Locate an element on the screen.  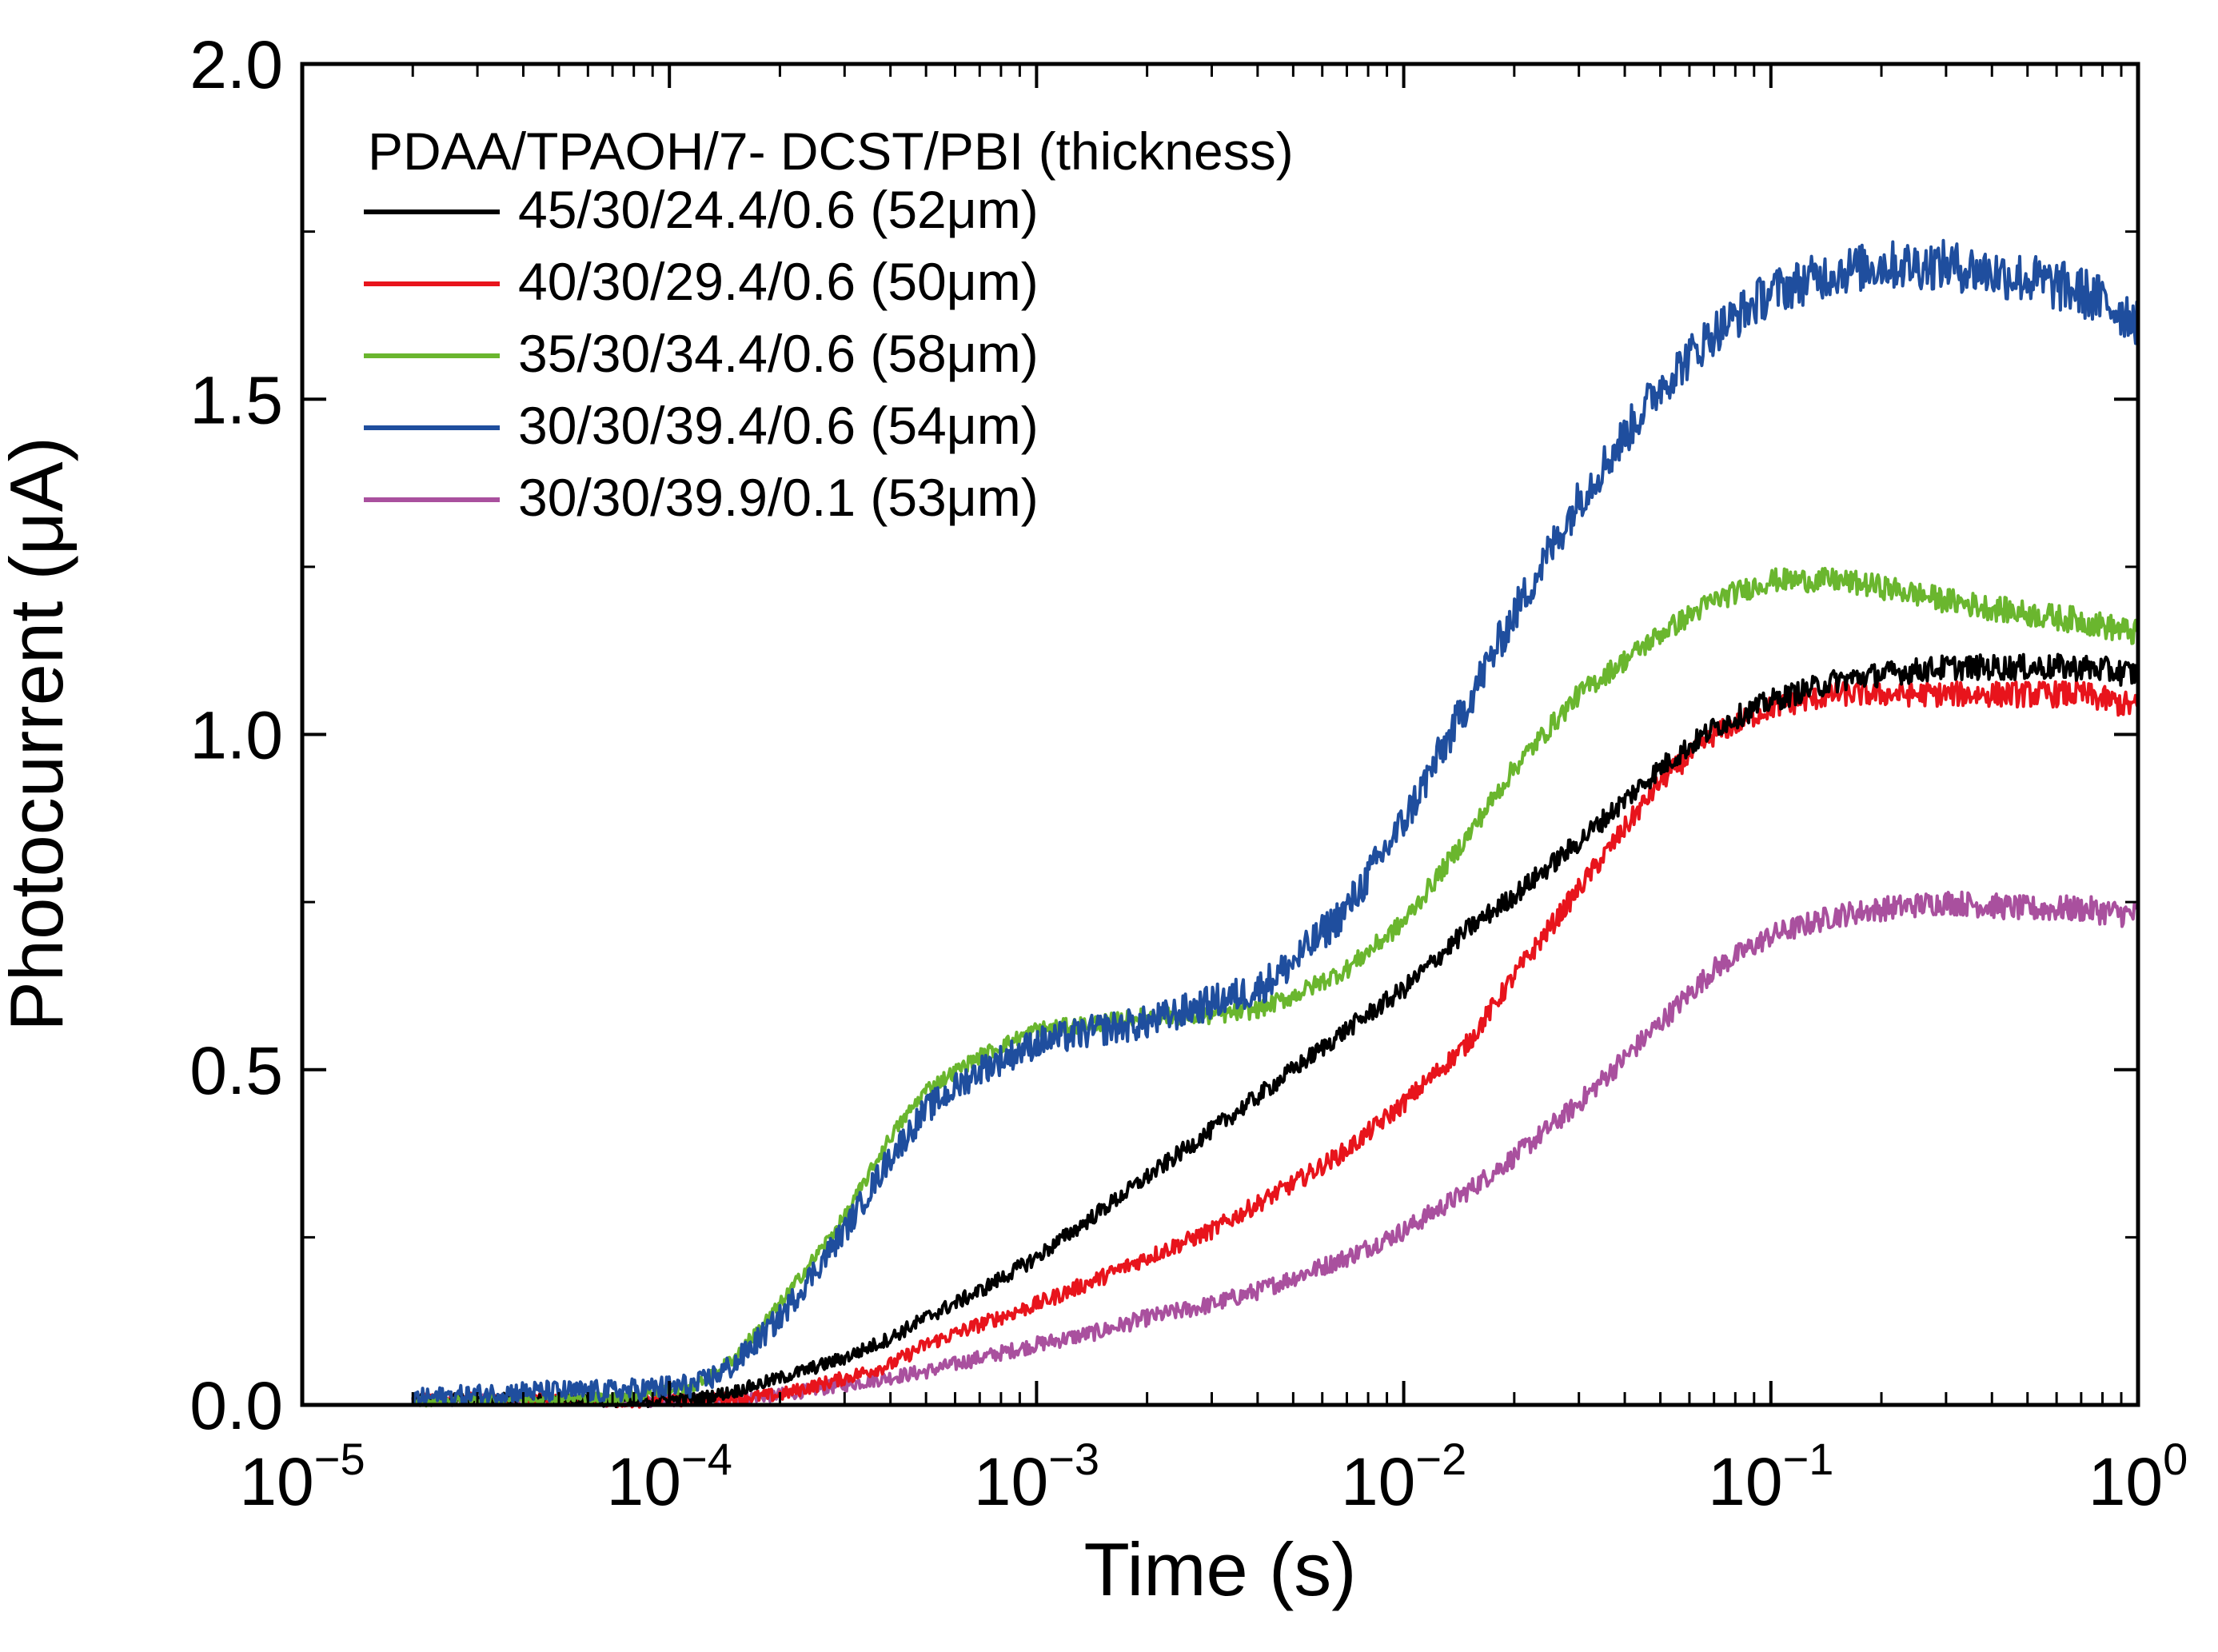
legend-label-3: 35/30/34.4/0.6 (58μm) is located at coordinates (778, 353).